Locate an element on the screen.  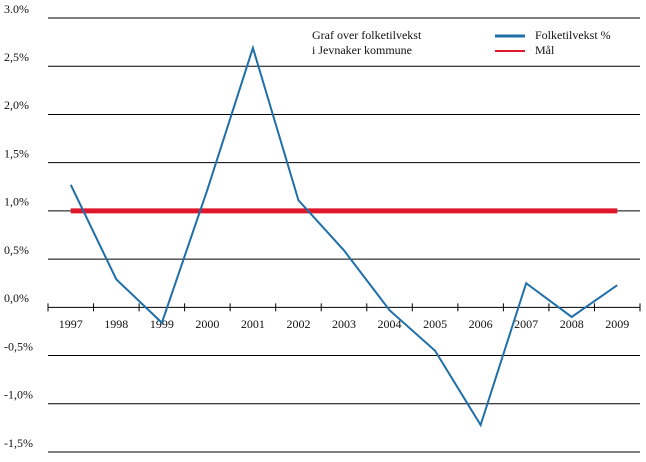
x-tick-label: 2006 is located at coordinates (481, 324).